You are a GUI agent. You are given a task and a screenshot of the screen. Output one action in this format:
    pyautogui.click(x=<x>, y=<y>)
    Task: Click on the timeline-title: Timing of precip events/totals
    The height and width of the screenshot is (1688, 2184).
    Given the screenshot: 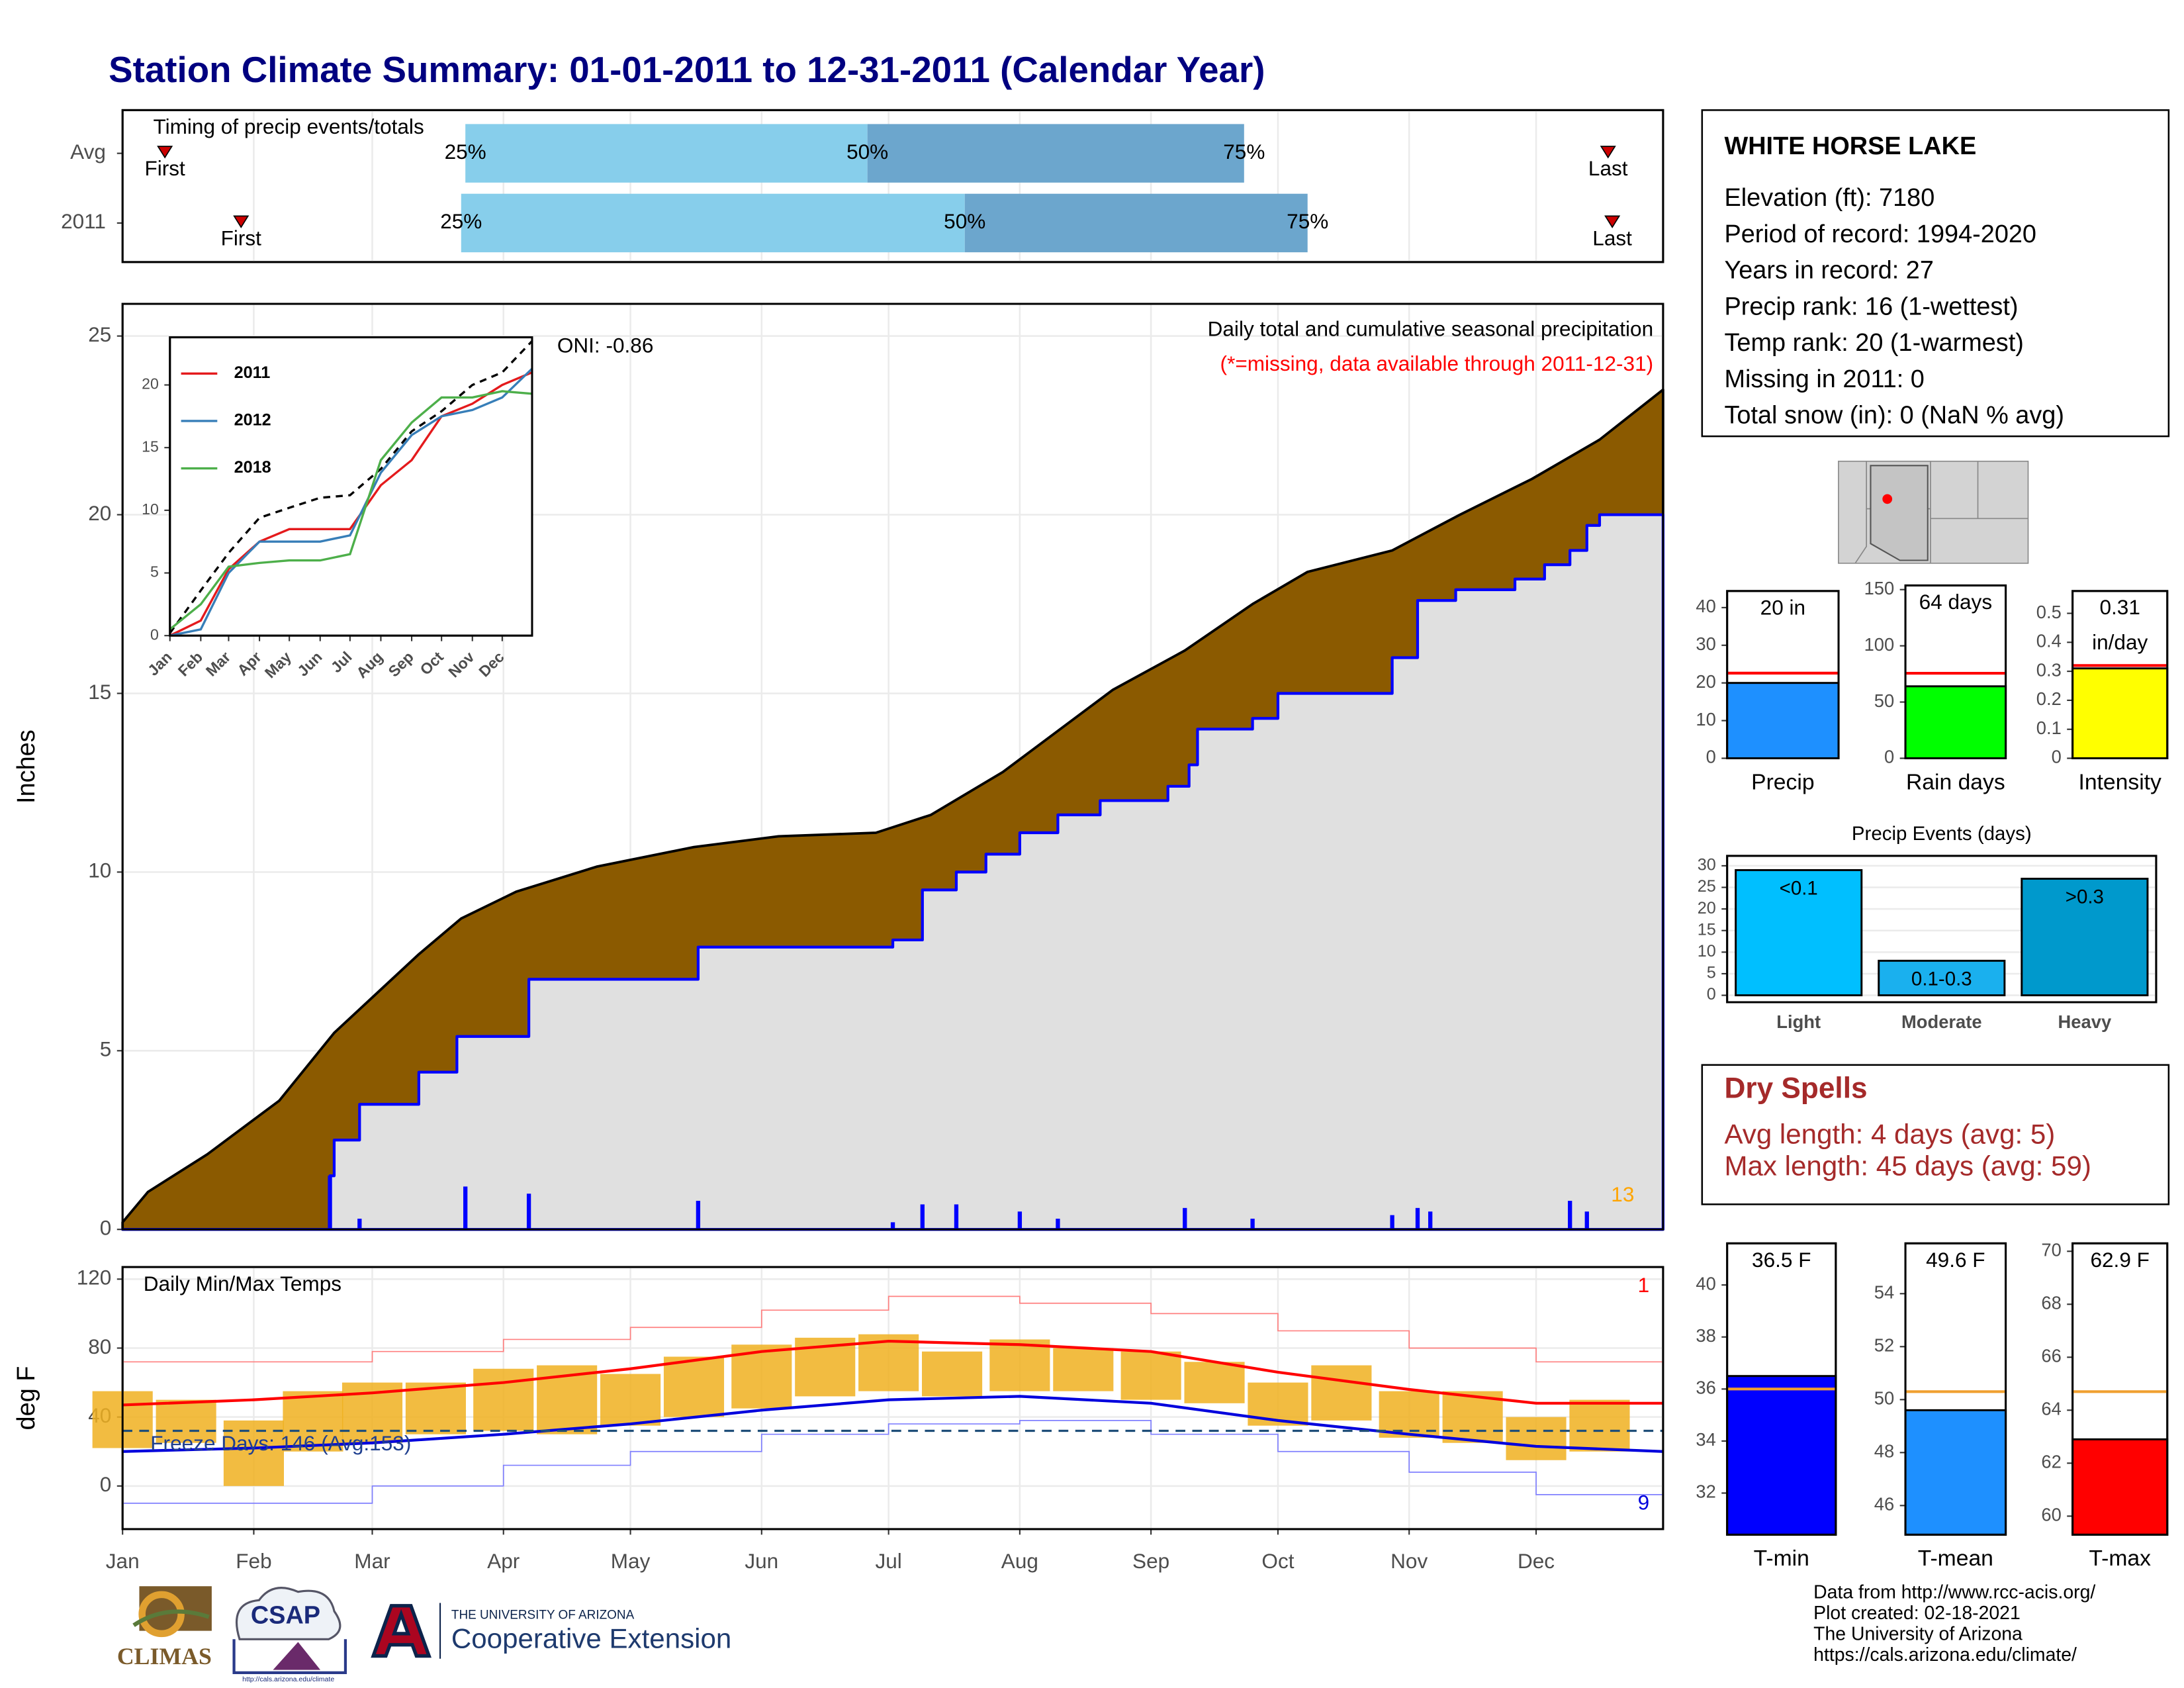 What is the action you would take?
    pyautogui.click(x=289, y=126)
    